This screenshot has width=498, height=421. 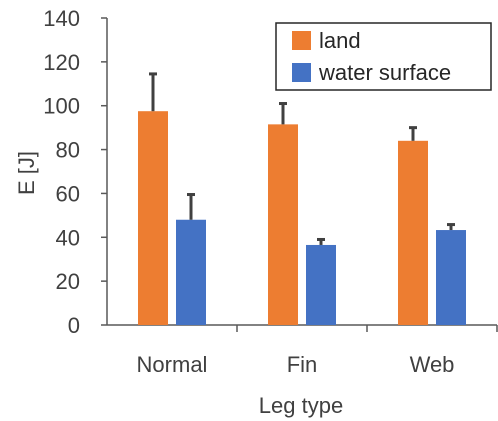 What do you see at coordinates (301, 72) in the screenshot?
I see `legend-swatch-water-surface` at bounding box center [301, 72].